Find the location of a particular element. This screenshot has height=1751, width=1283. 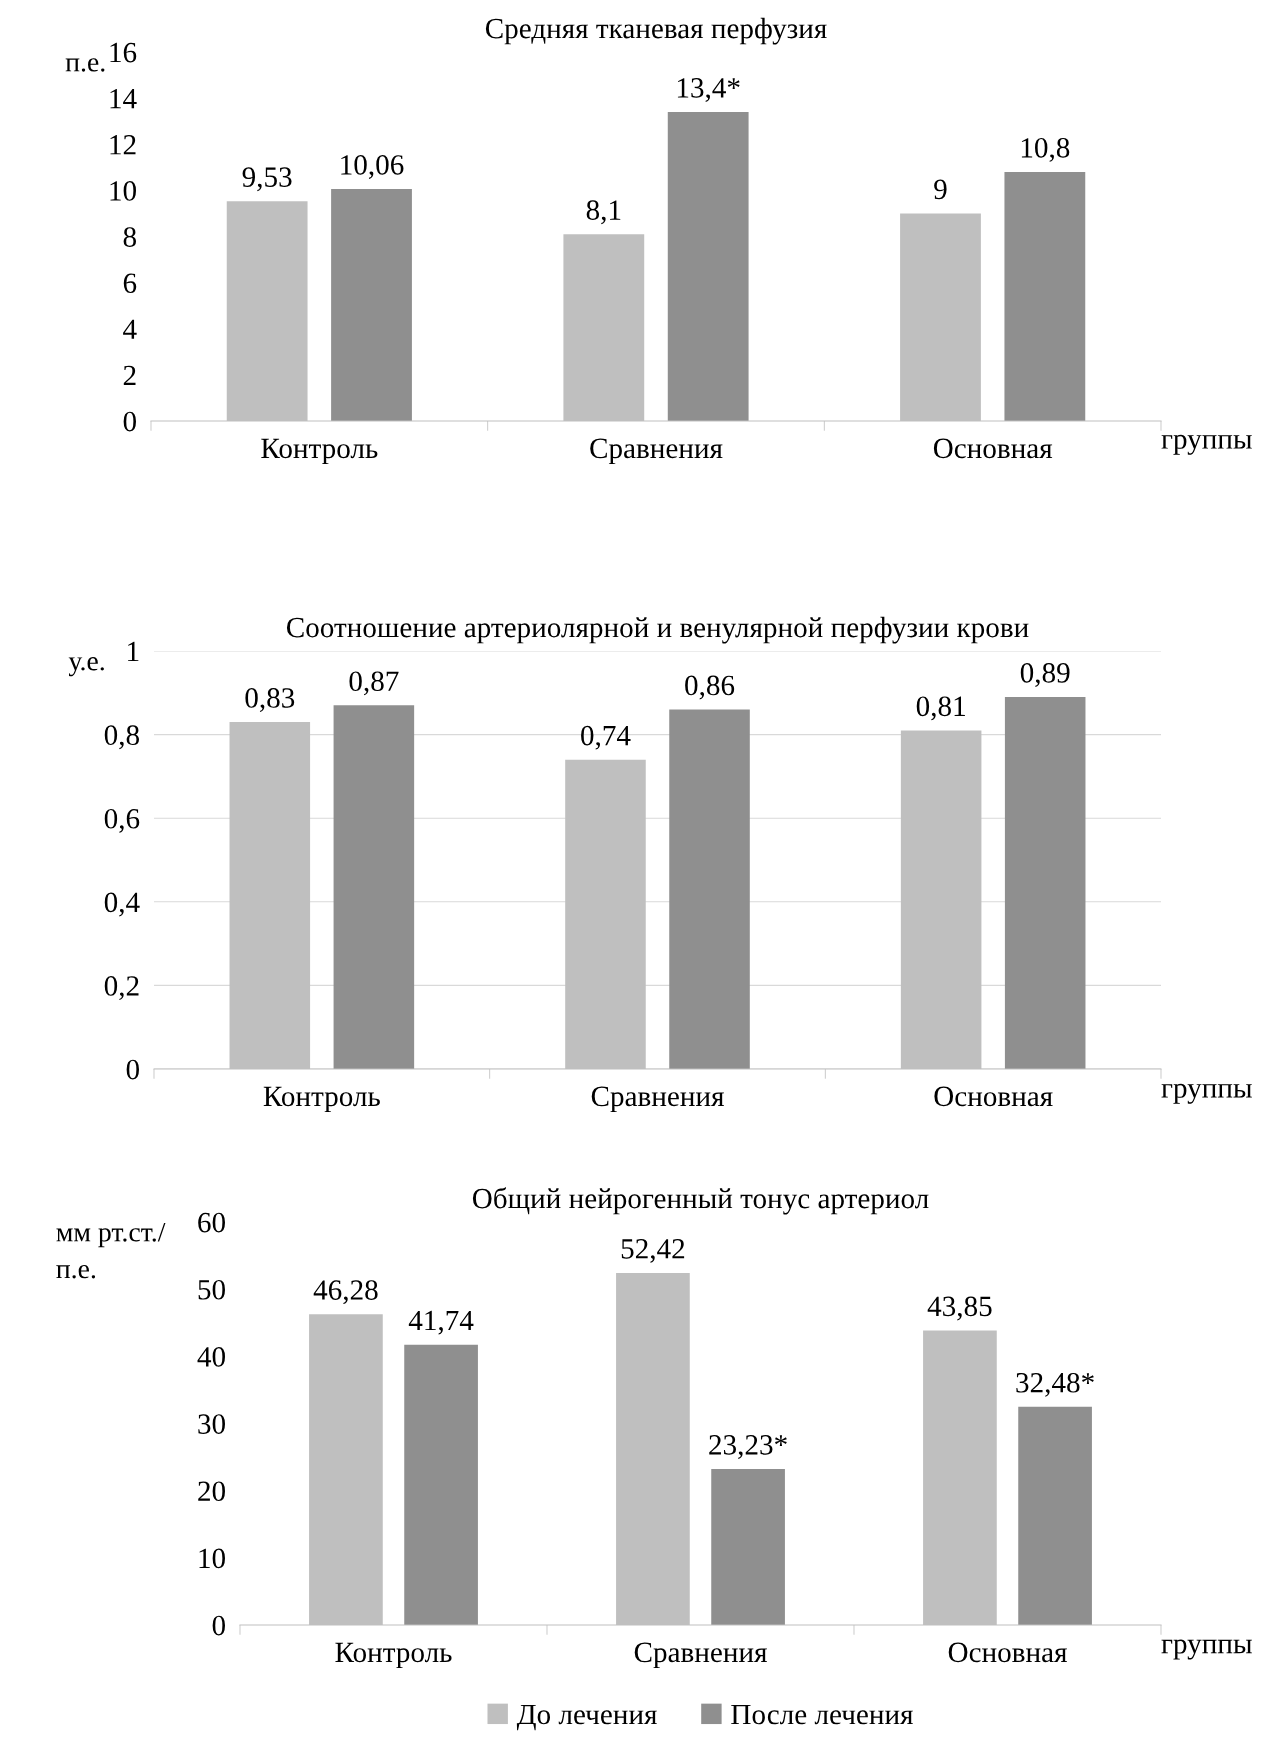

data-label: 43,85 is located at coordinates (959, 1308).